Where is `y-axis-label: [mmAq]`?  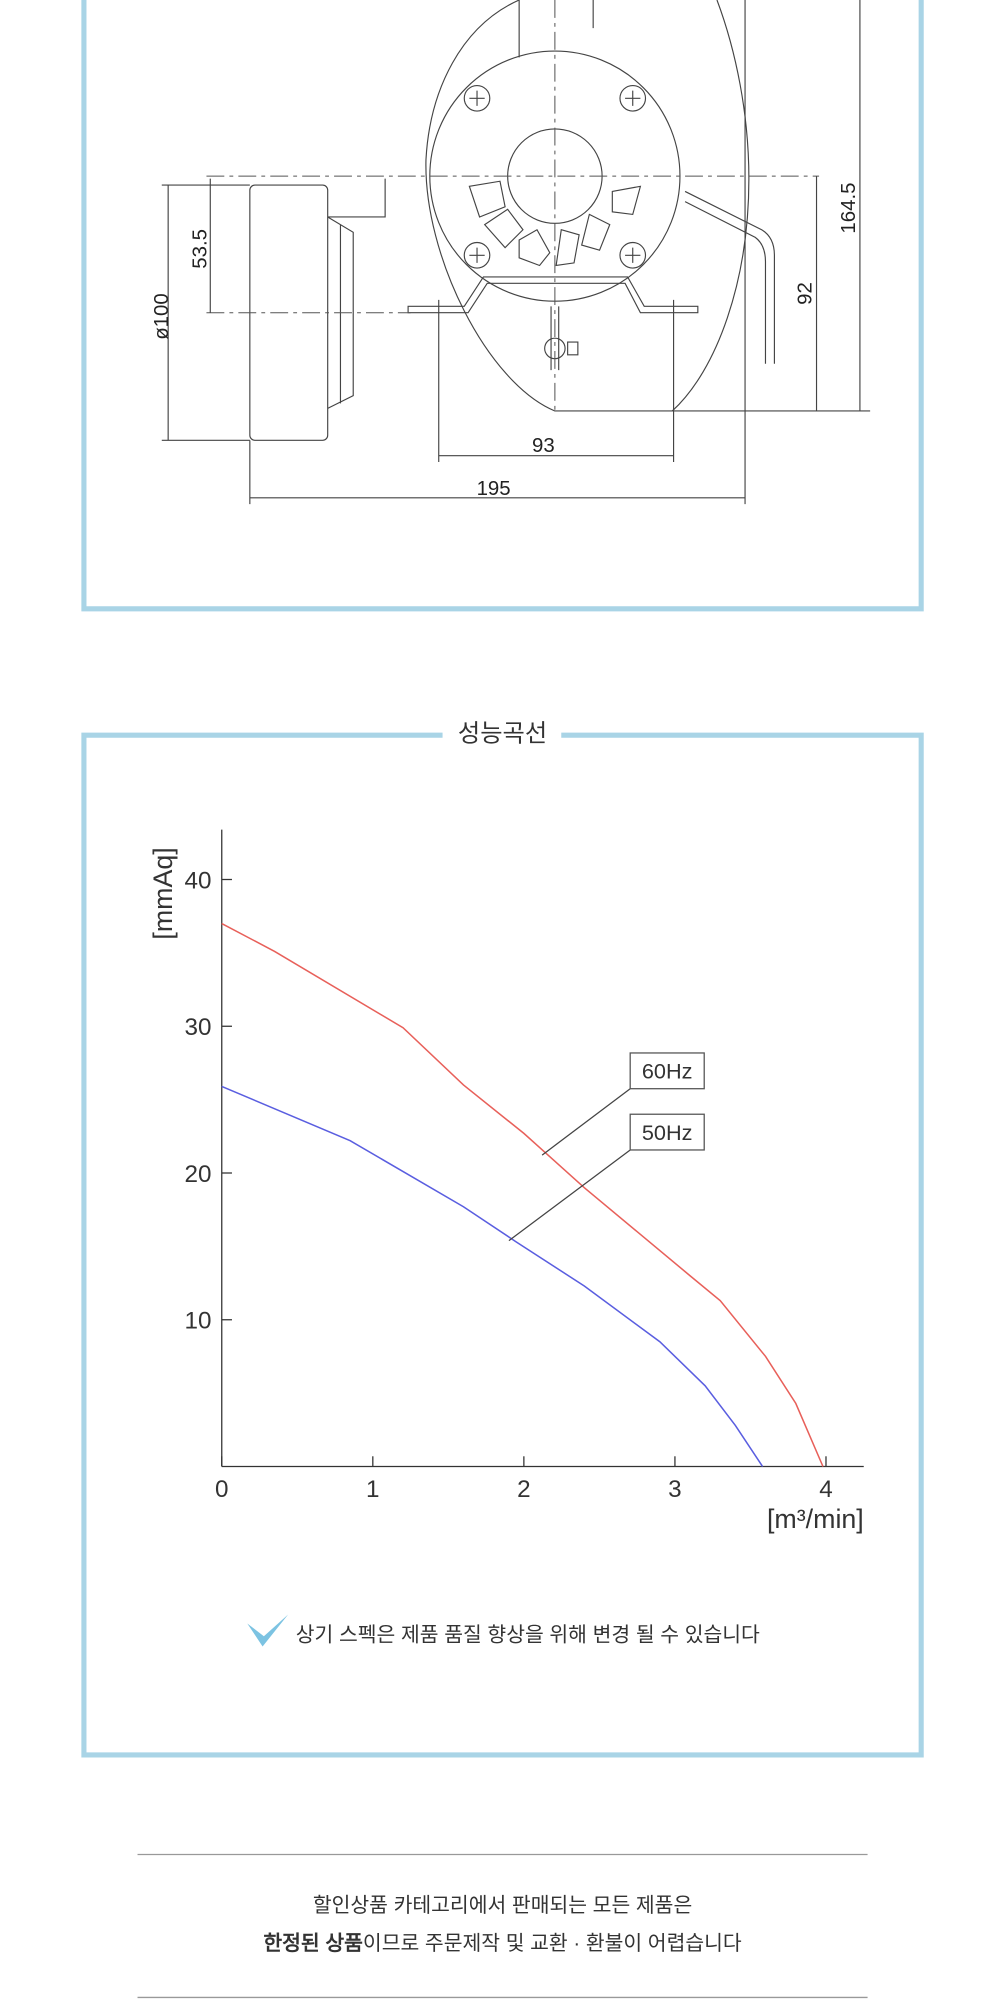 y-axis-label: [mmAq] is located at coordinates (163, 893).